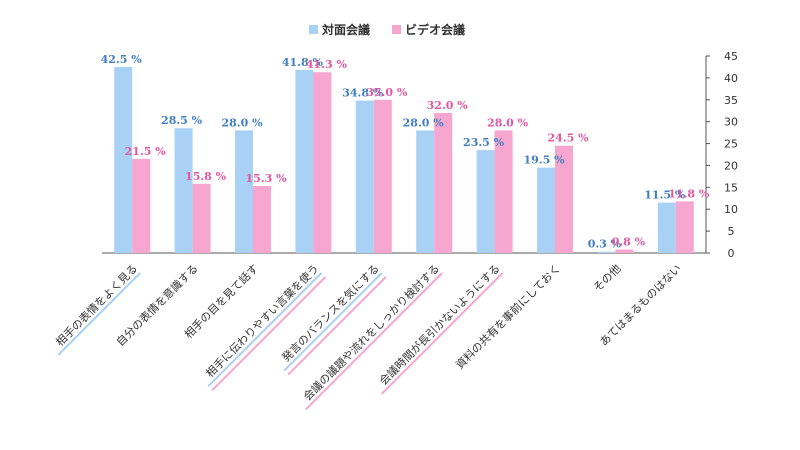  I want to click on y-tick-label: 5, so click(731, 231).